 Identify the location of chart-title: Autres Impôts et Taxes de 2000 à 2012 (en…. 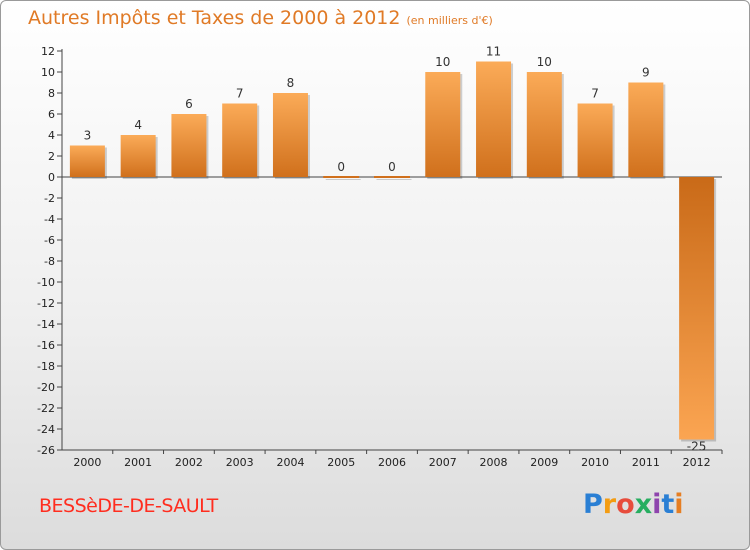
(260, 18).